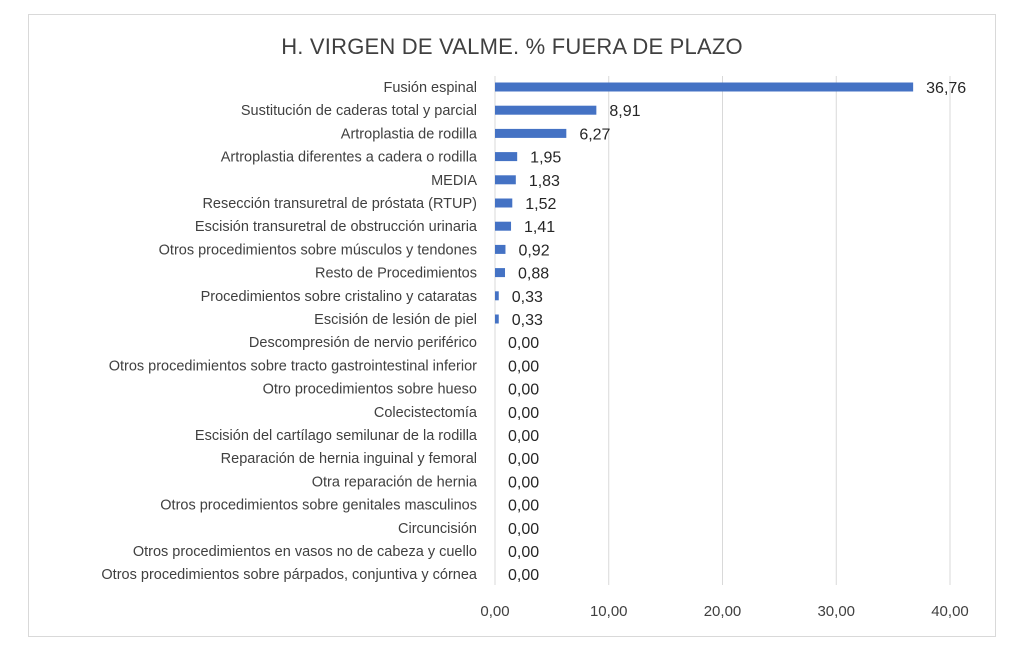 Image resolution: width=1024 pixels, height=657 pixels. What do you see at coordinates (395, 320) in the screenshot?
I see `category-label: Escisión de lesión de piel` at bounding box center [395, 320].